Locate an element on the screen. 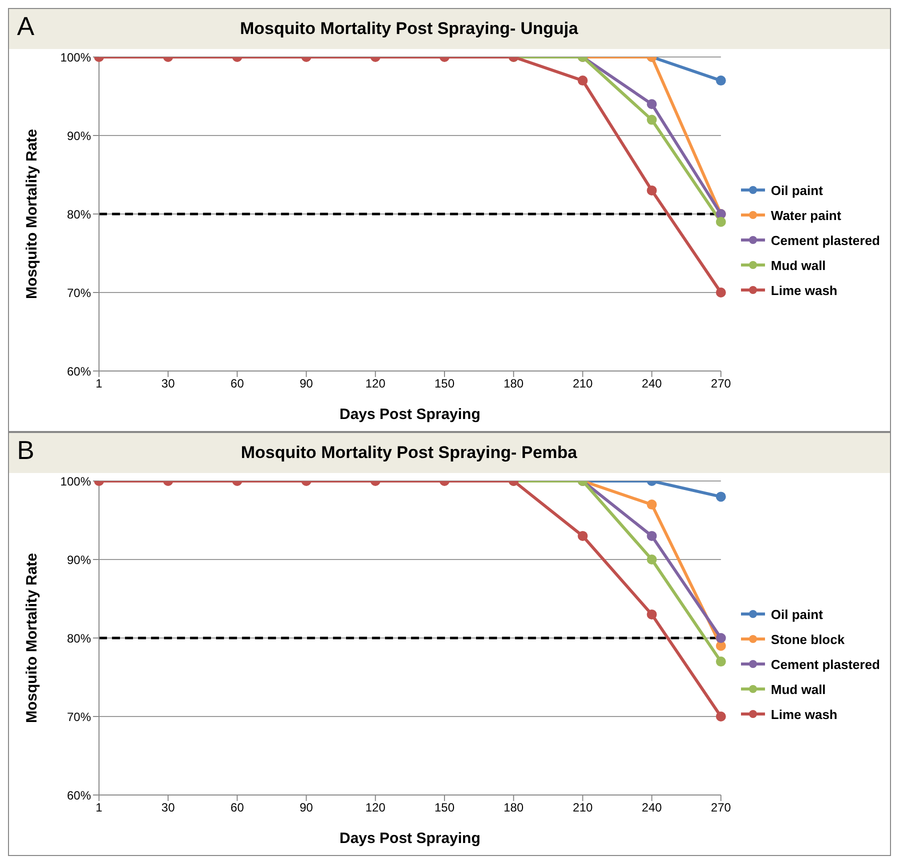 This screenshot has height=863, width=901. chart-title: Mosquito Mortality Post Spraying- Unguja is located at coordinates (409, 29).